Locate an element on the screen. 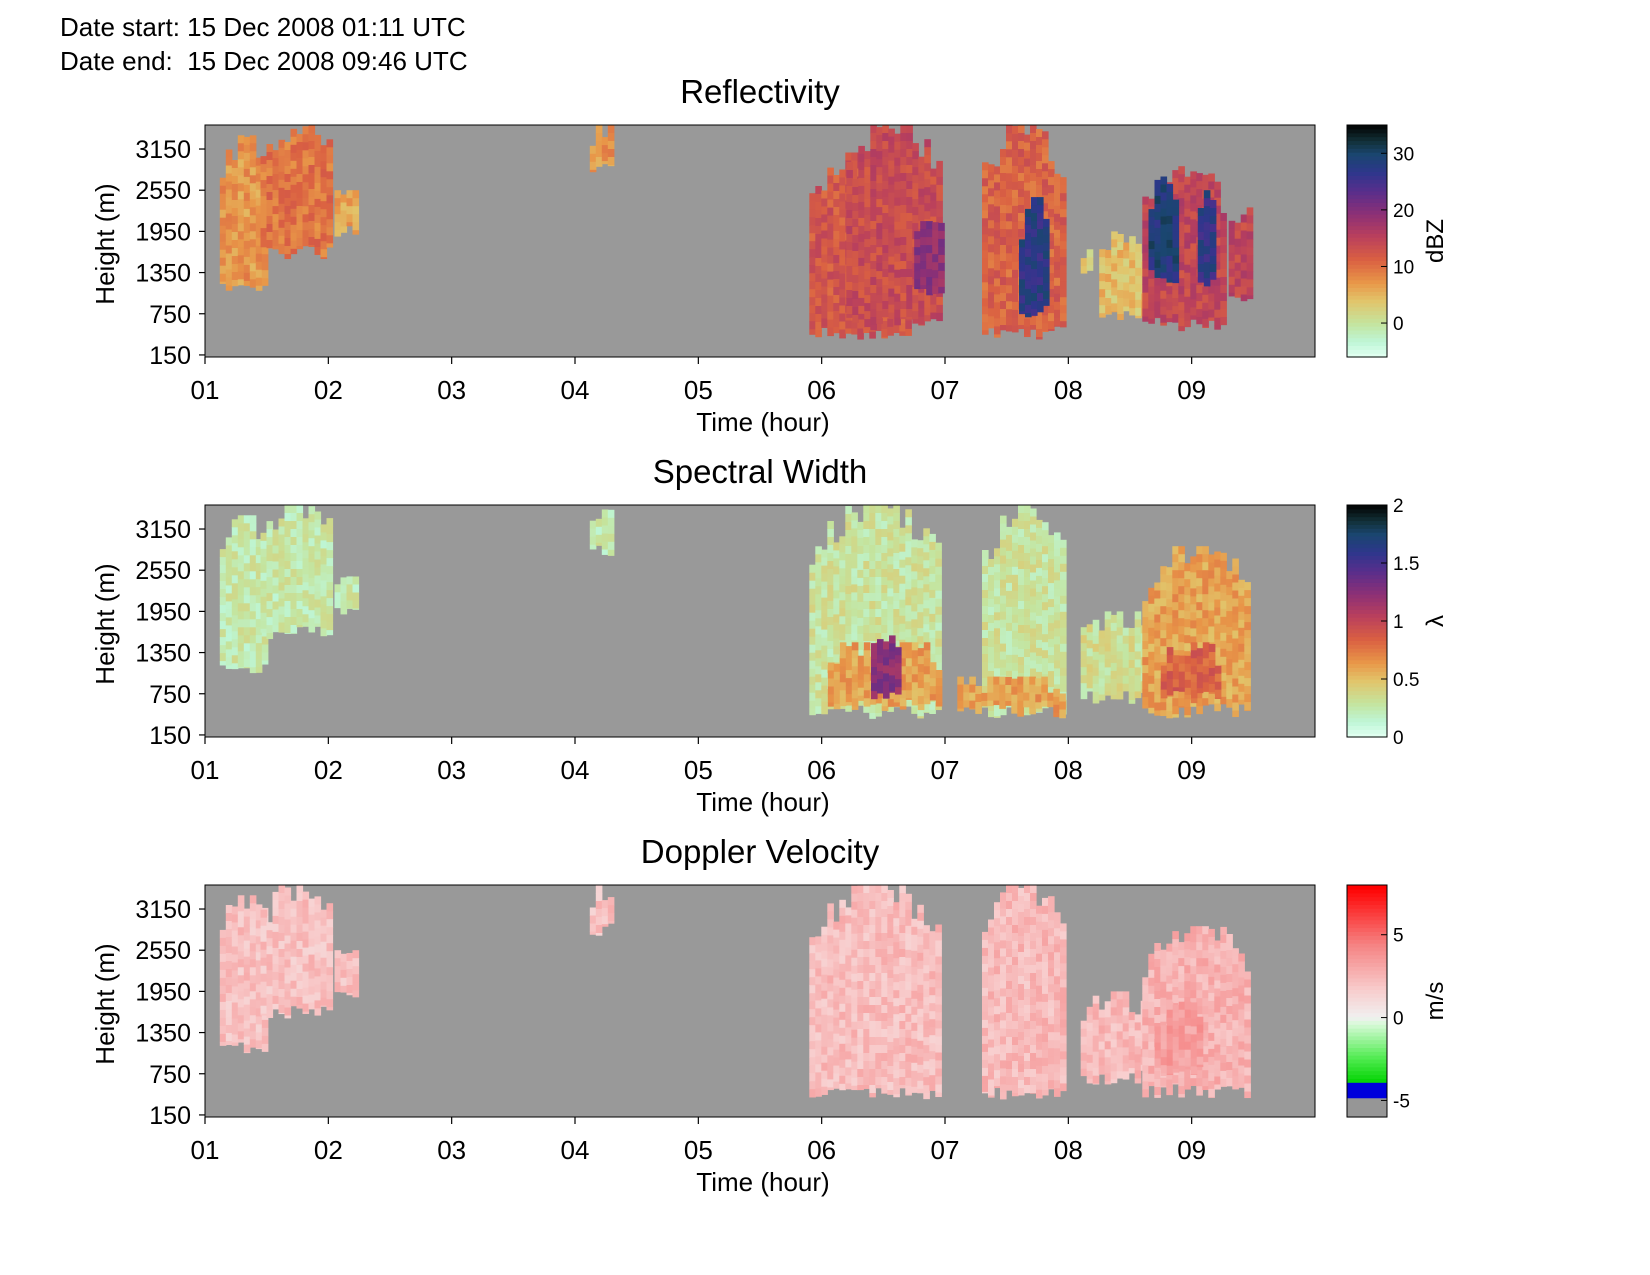 The image size is (1650, 1275). date-end-label: Date end: is located at coordinates (116, 61).